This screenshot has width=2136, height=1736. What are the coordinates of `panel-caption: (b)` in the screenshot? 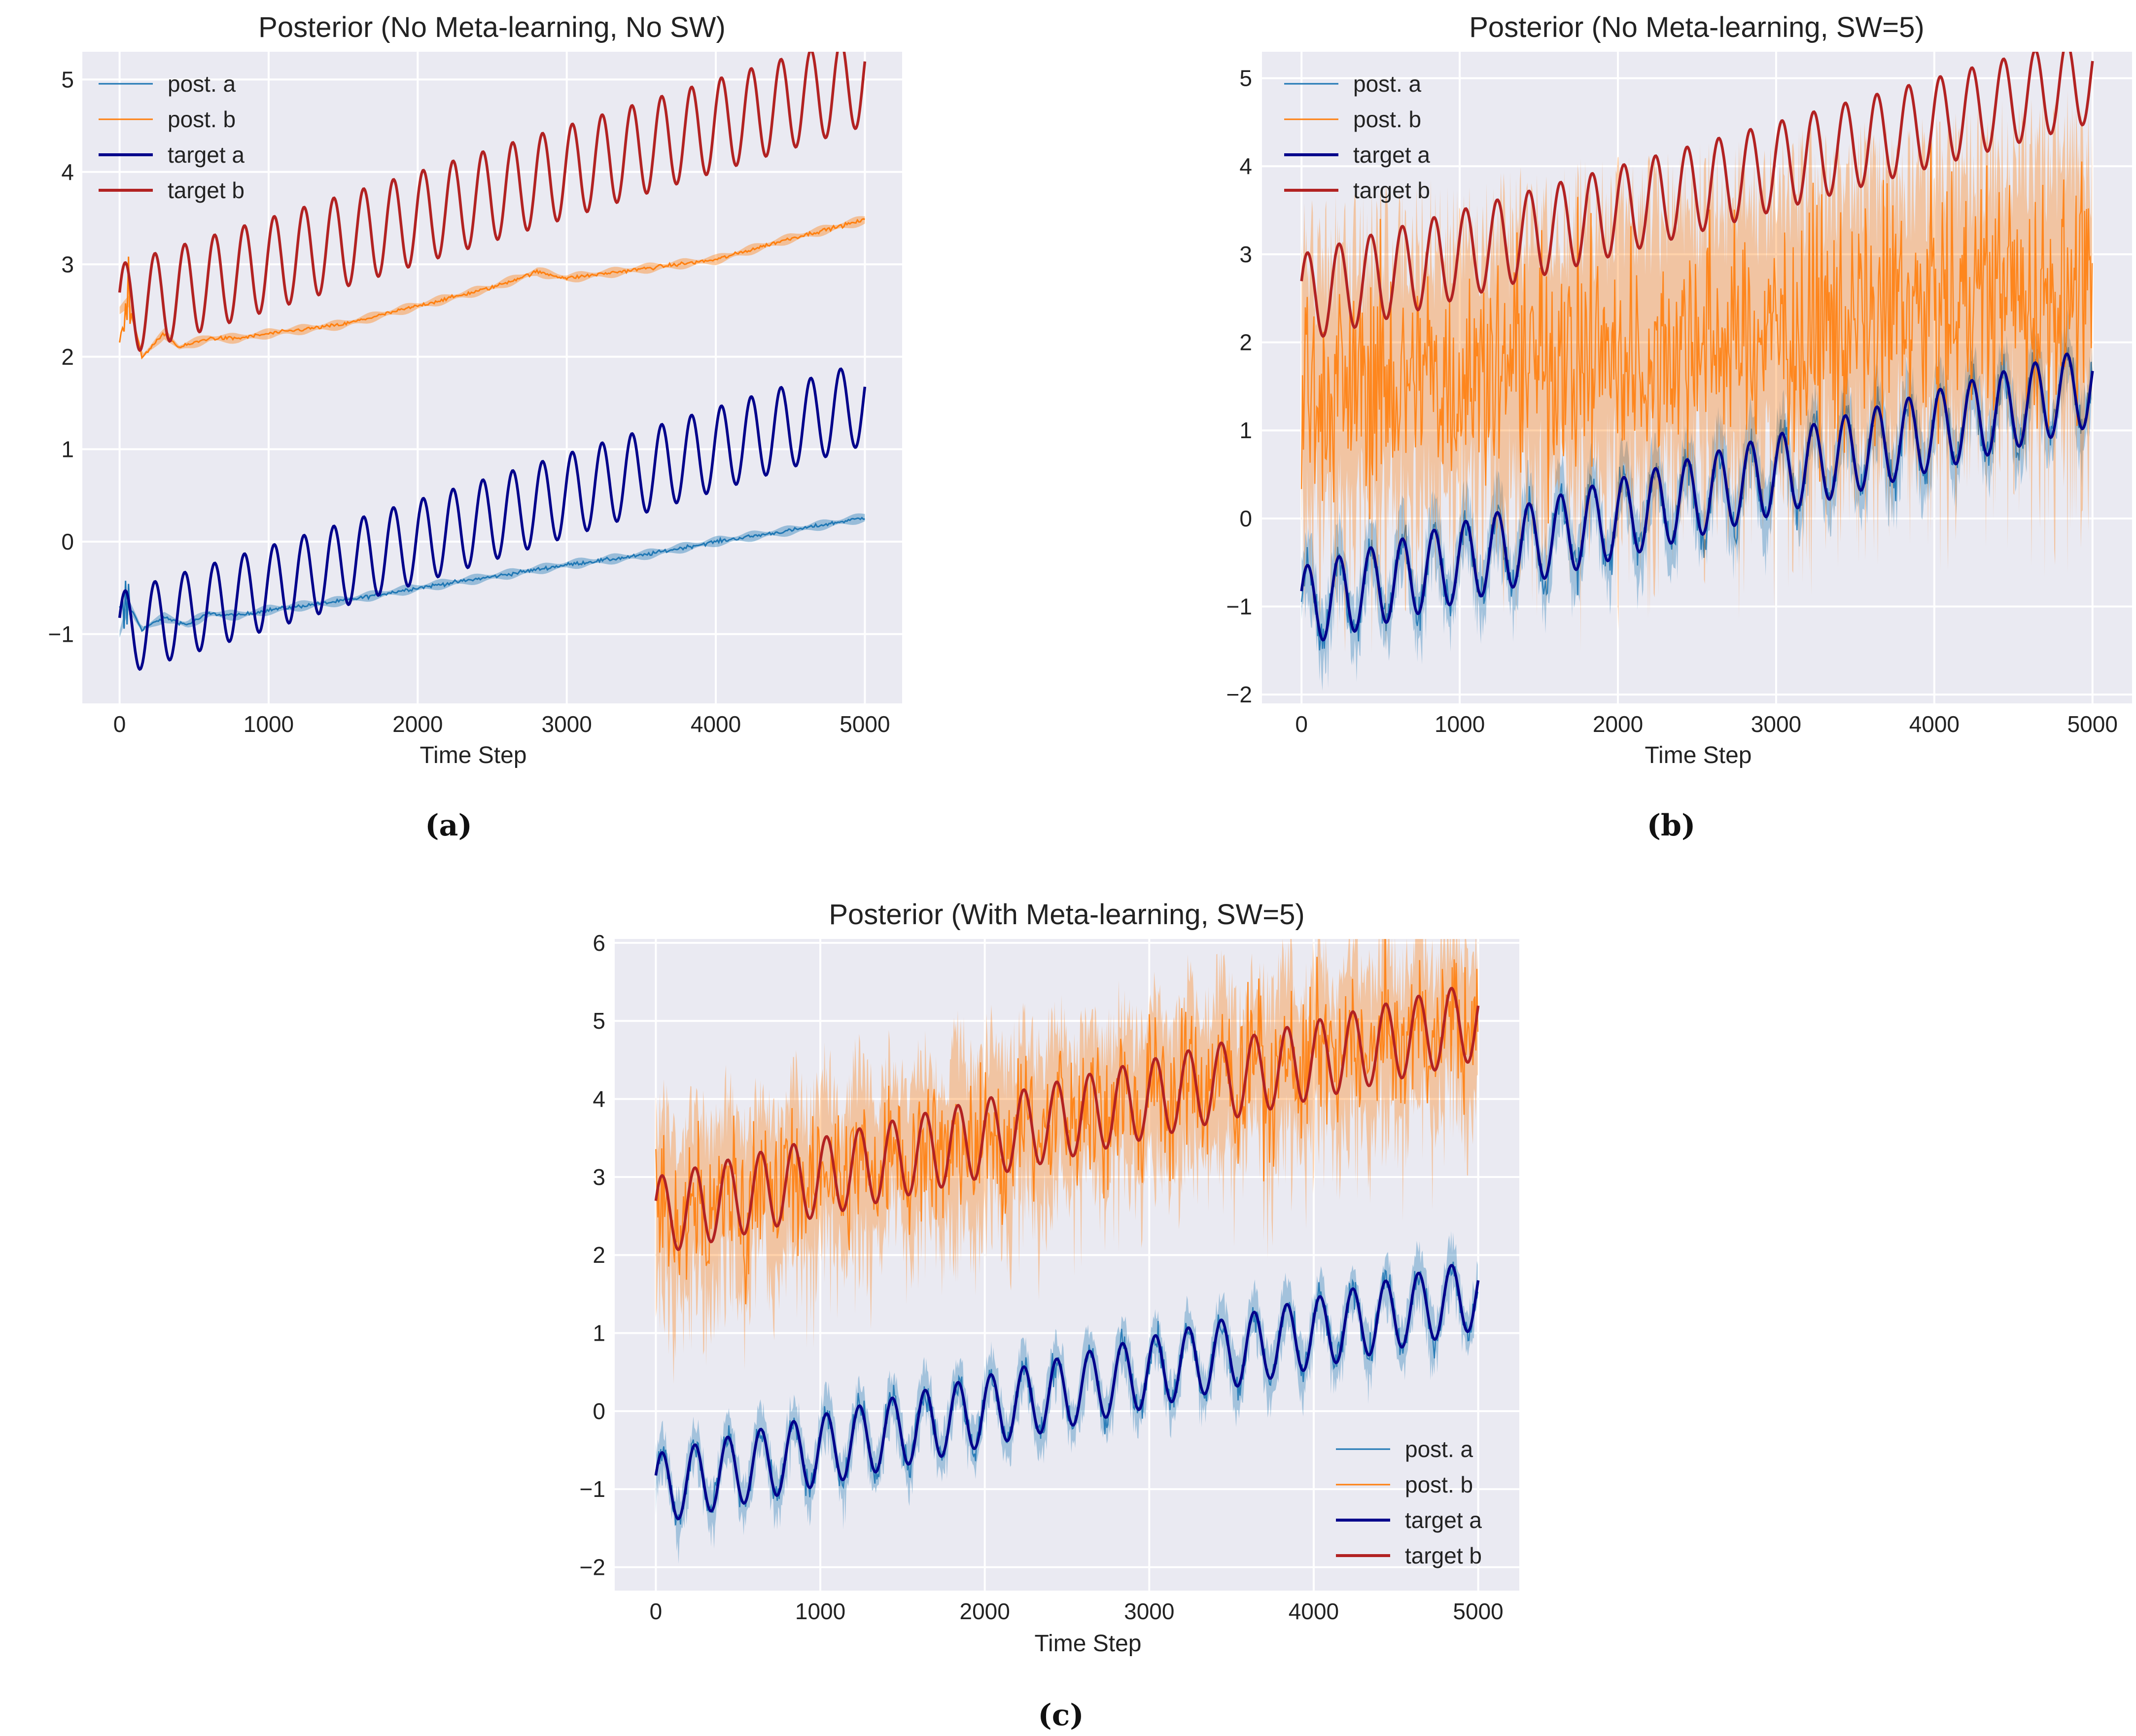 It's located at (1671, 825).